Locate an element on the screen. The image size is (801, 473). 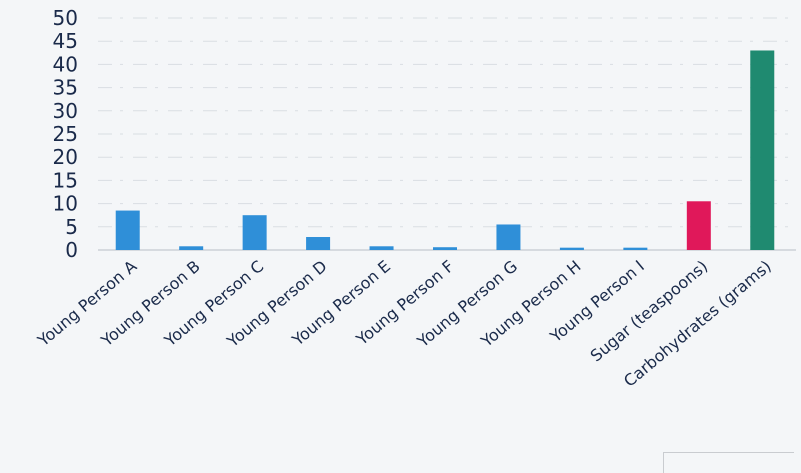
y-tick-label: 0 is located at coordinates (71, 250).